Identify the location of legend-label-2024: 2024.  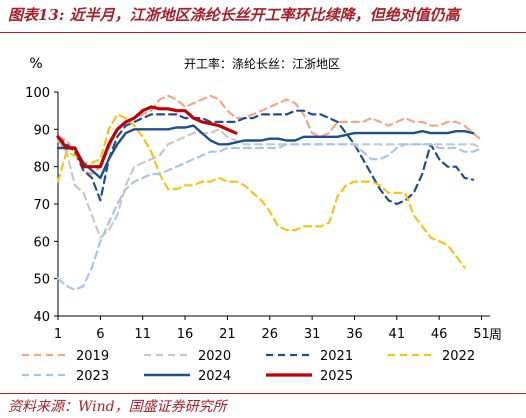
(214, 376).